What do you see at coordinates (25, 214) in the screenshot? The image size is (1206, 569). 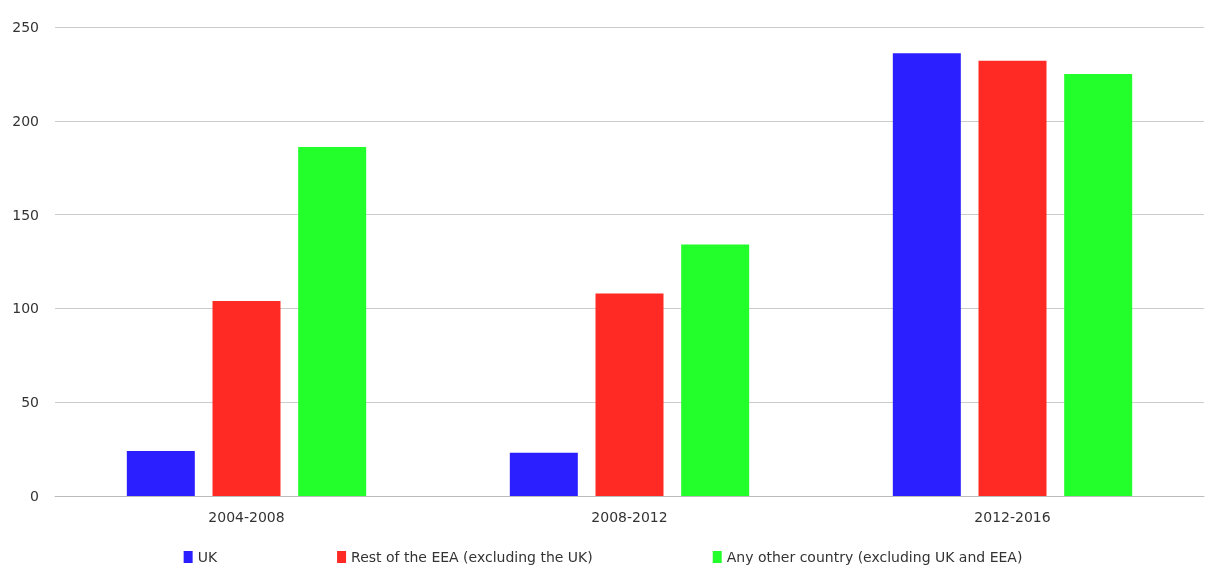 I see `y-tick-label: 150` at bounding box center [25, 214].